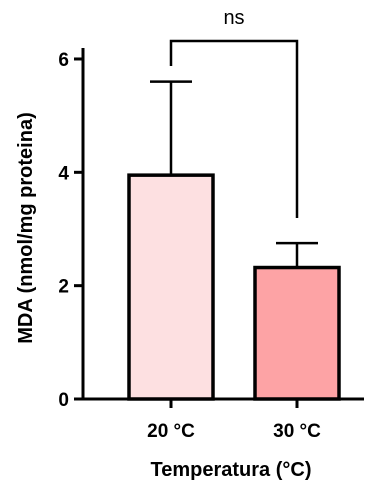  I want to click on y-tick-label: 2, so click(63, 287).